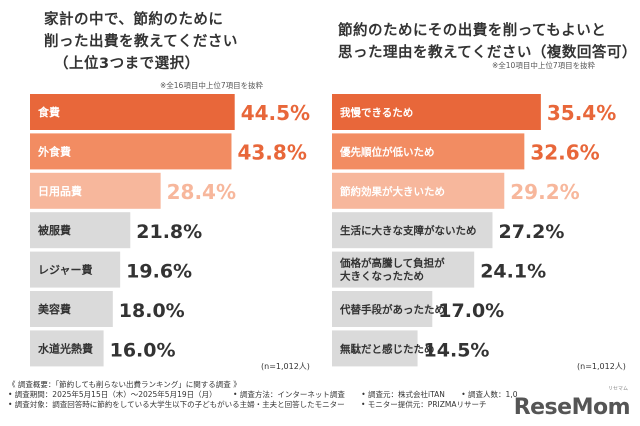  I want to click on survey-people: • 調査人数：1,0, so click(489, 394).